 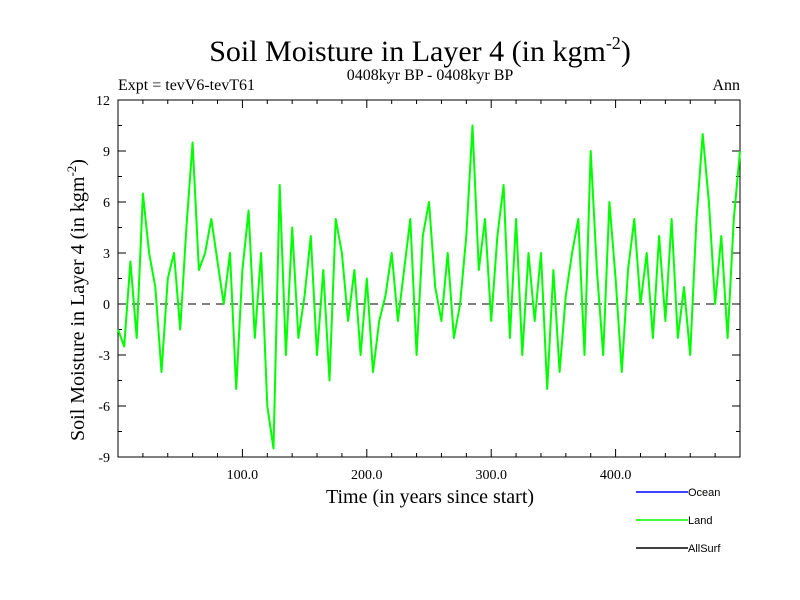 I want to click on y-tick-label: 6, so click(x=106, y=203).